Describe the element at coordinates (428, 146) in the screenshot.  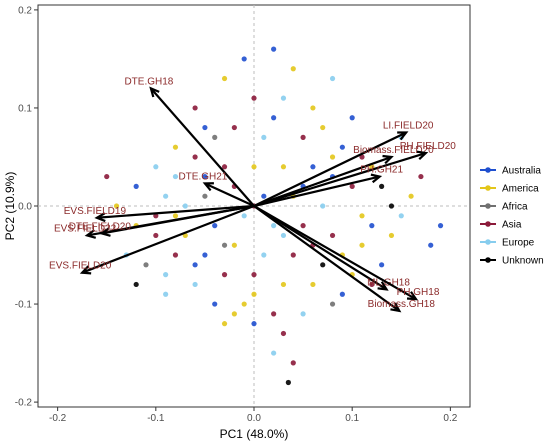
I see `loading-label: PH.FIELD20` at that location.